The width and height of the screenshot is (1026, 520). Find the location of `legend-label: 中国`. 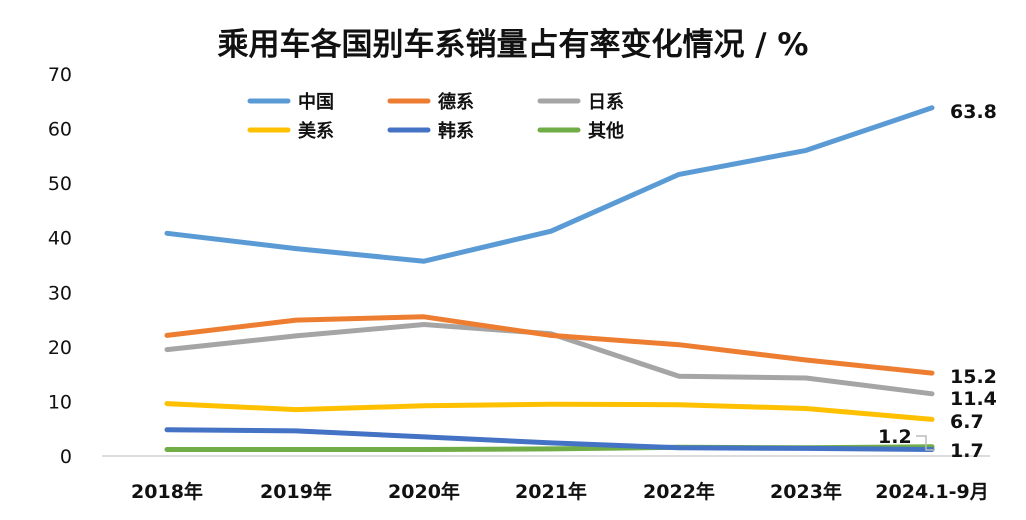

legend-label: 中国 is located at coordinates (316, 102).